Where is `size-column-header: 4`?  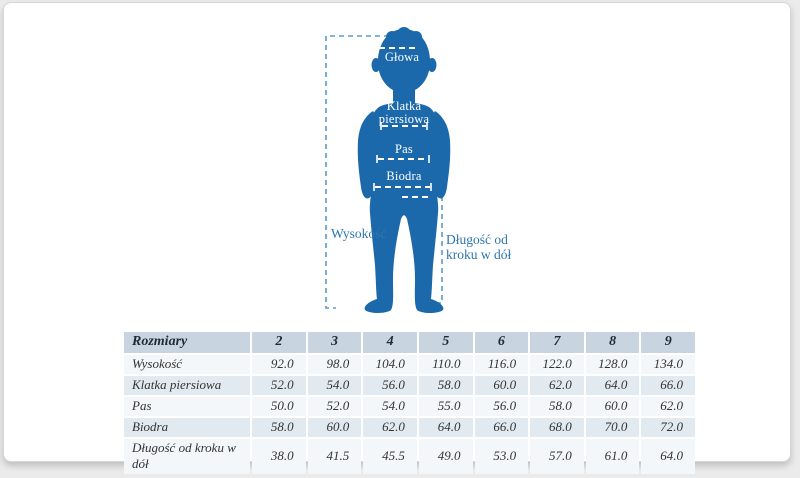 size-column-header: 4 is located at coordinates (390, 342).